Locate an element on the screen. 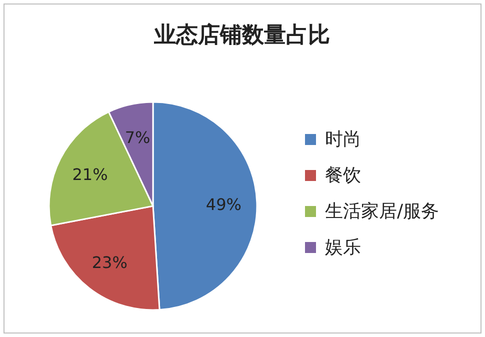 The height and width of the screenshot is (337, 485). legend-label: 餐饮 is located at coordinates (343, 175).